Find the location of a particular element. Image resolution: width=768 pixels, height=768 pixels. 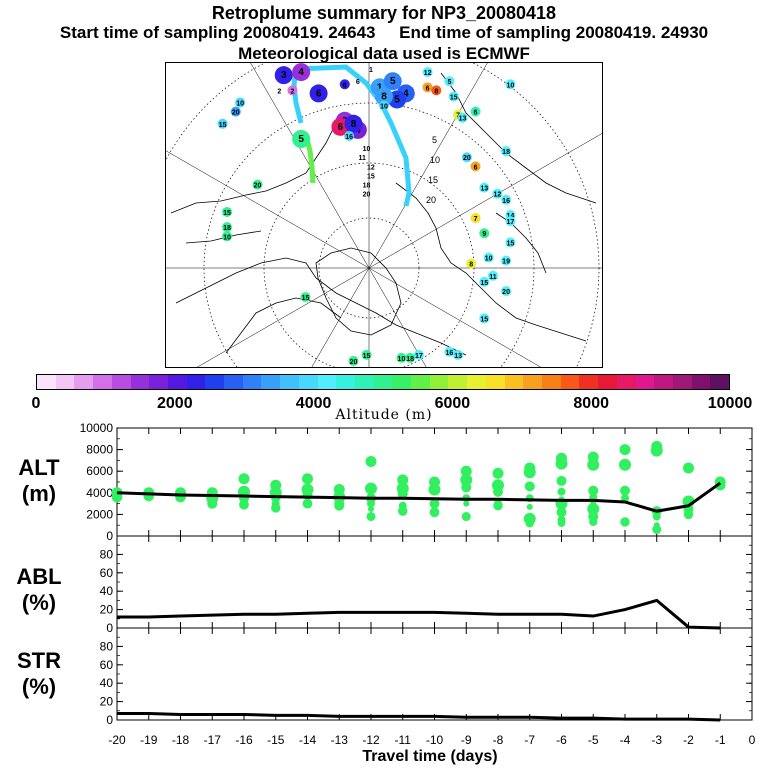

plume-marker: 3 is located at coordinates (283, 75).